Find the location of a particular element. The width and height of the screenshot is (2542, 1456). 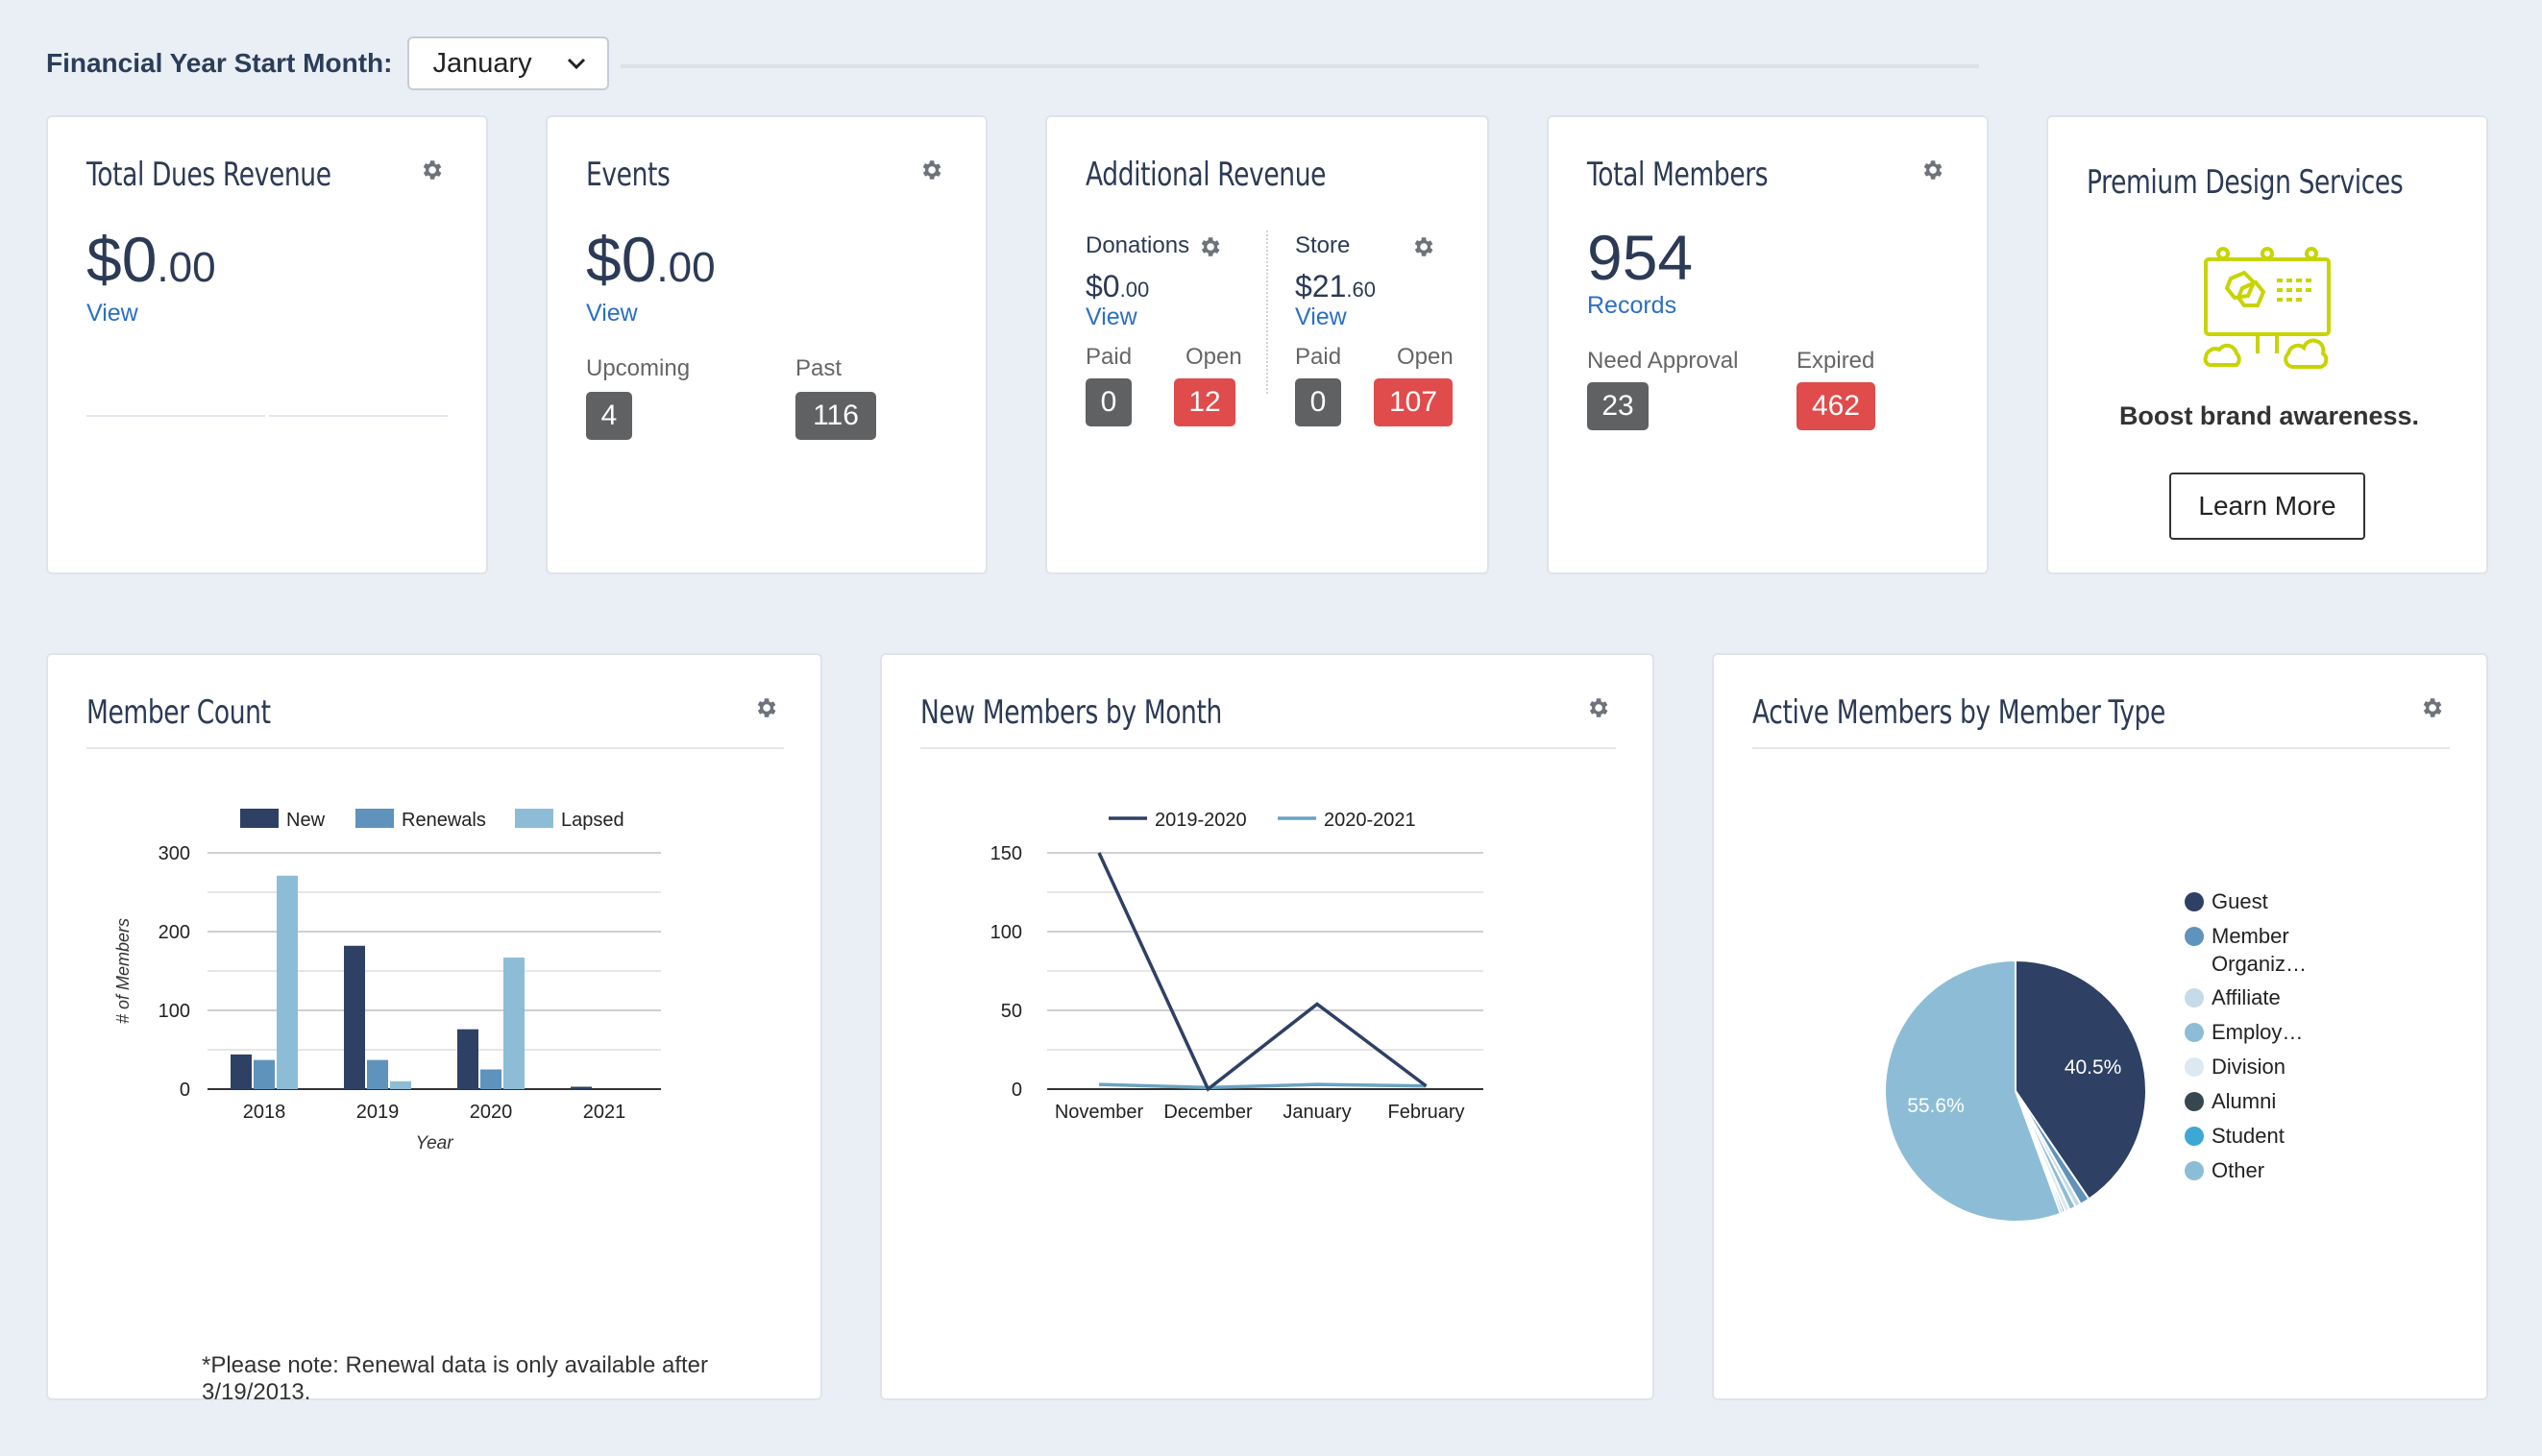

store-amount: $21.60 is located at coordinates (1336, 286).